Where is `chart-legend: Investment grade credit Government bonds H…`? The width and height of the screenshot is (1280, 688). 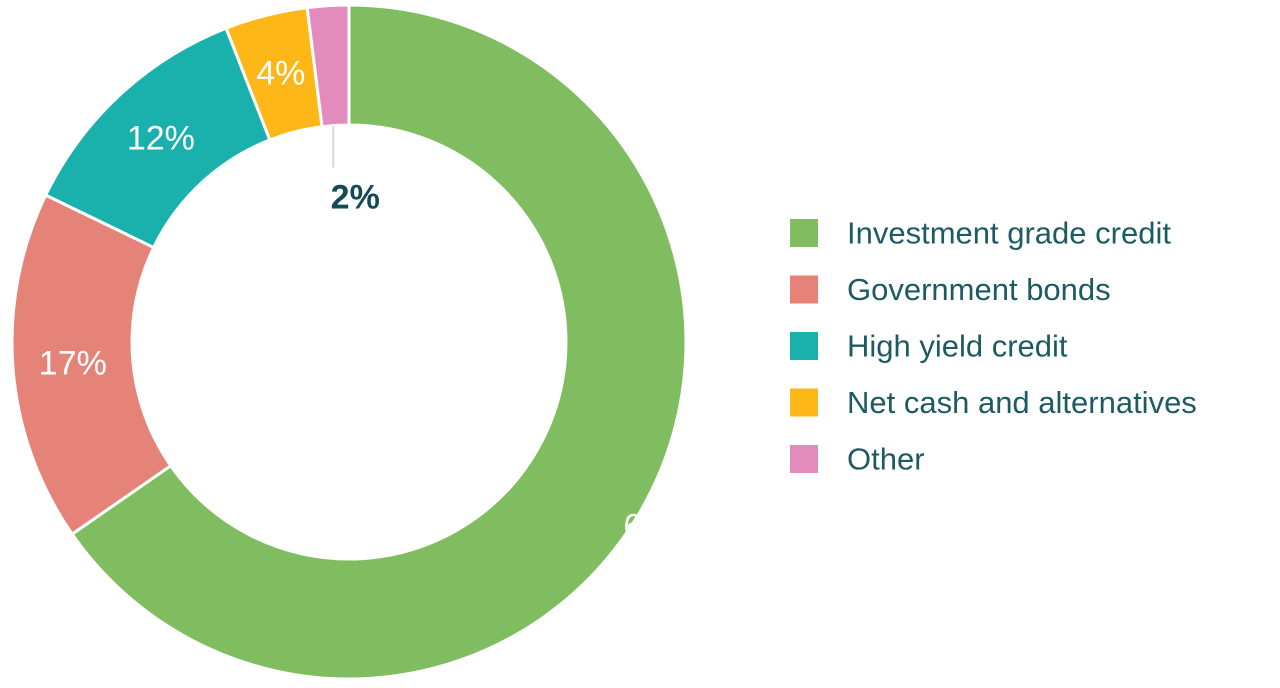 chart-legend: Investment grade credit Government bonds H… is located at coordinates (993, 346).